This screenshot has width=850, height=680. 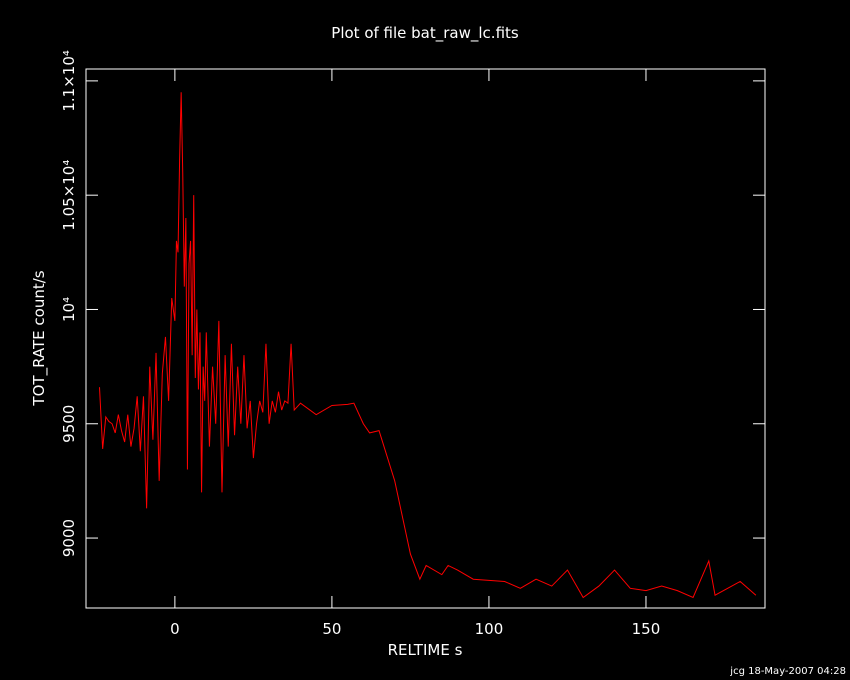 What do you see at coordinates (787, 671) in the screenshot?
I see `footer: jcg 18-May-2007 04:28` at bounding box center [787, 671].